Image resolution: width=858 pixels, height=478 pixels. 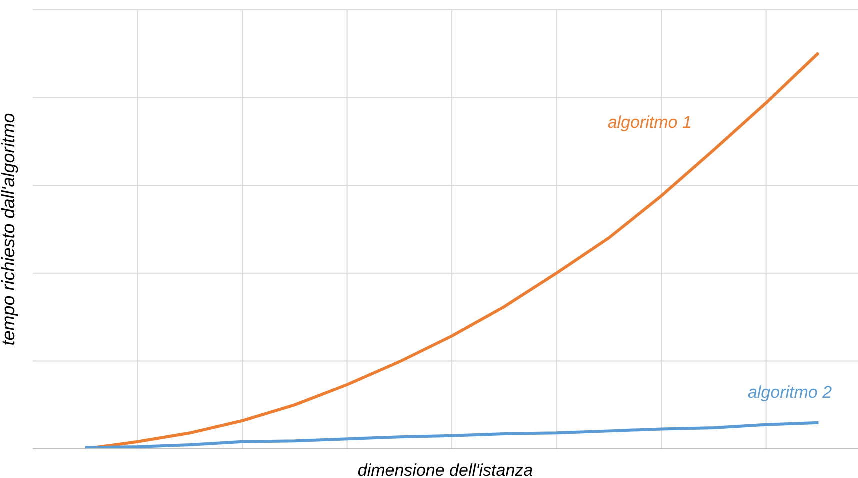 What do you see at coordinates (650, 122) in the screenshot?
I see `series-label: algoritmo 1` at bounding box center [650, 122].